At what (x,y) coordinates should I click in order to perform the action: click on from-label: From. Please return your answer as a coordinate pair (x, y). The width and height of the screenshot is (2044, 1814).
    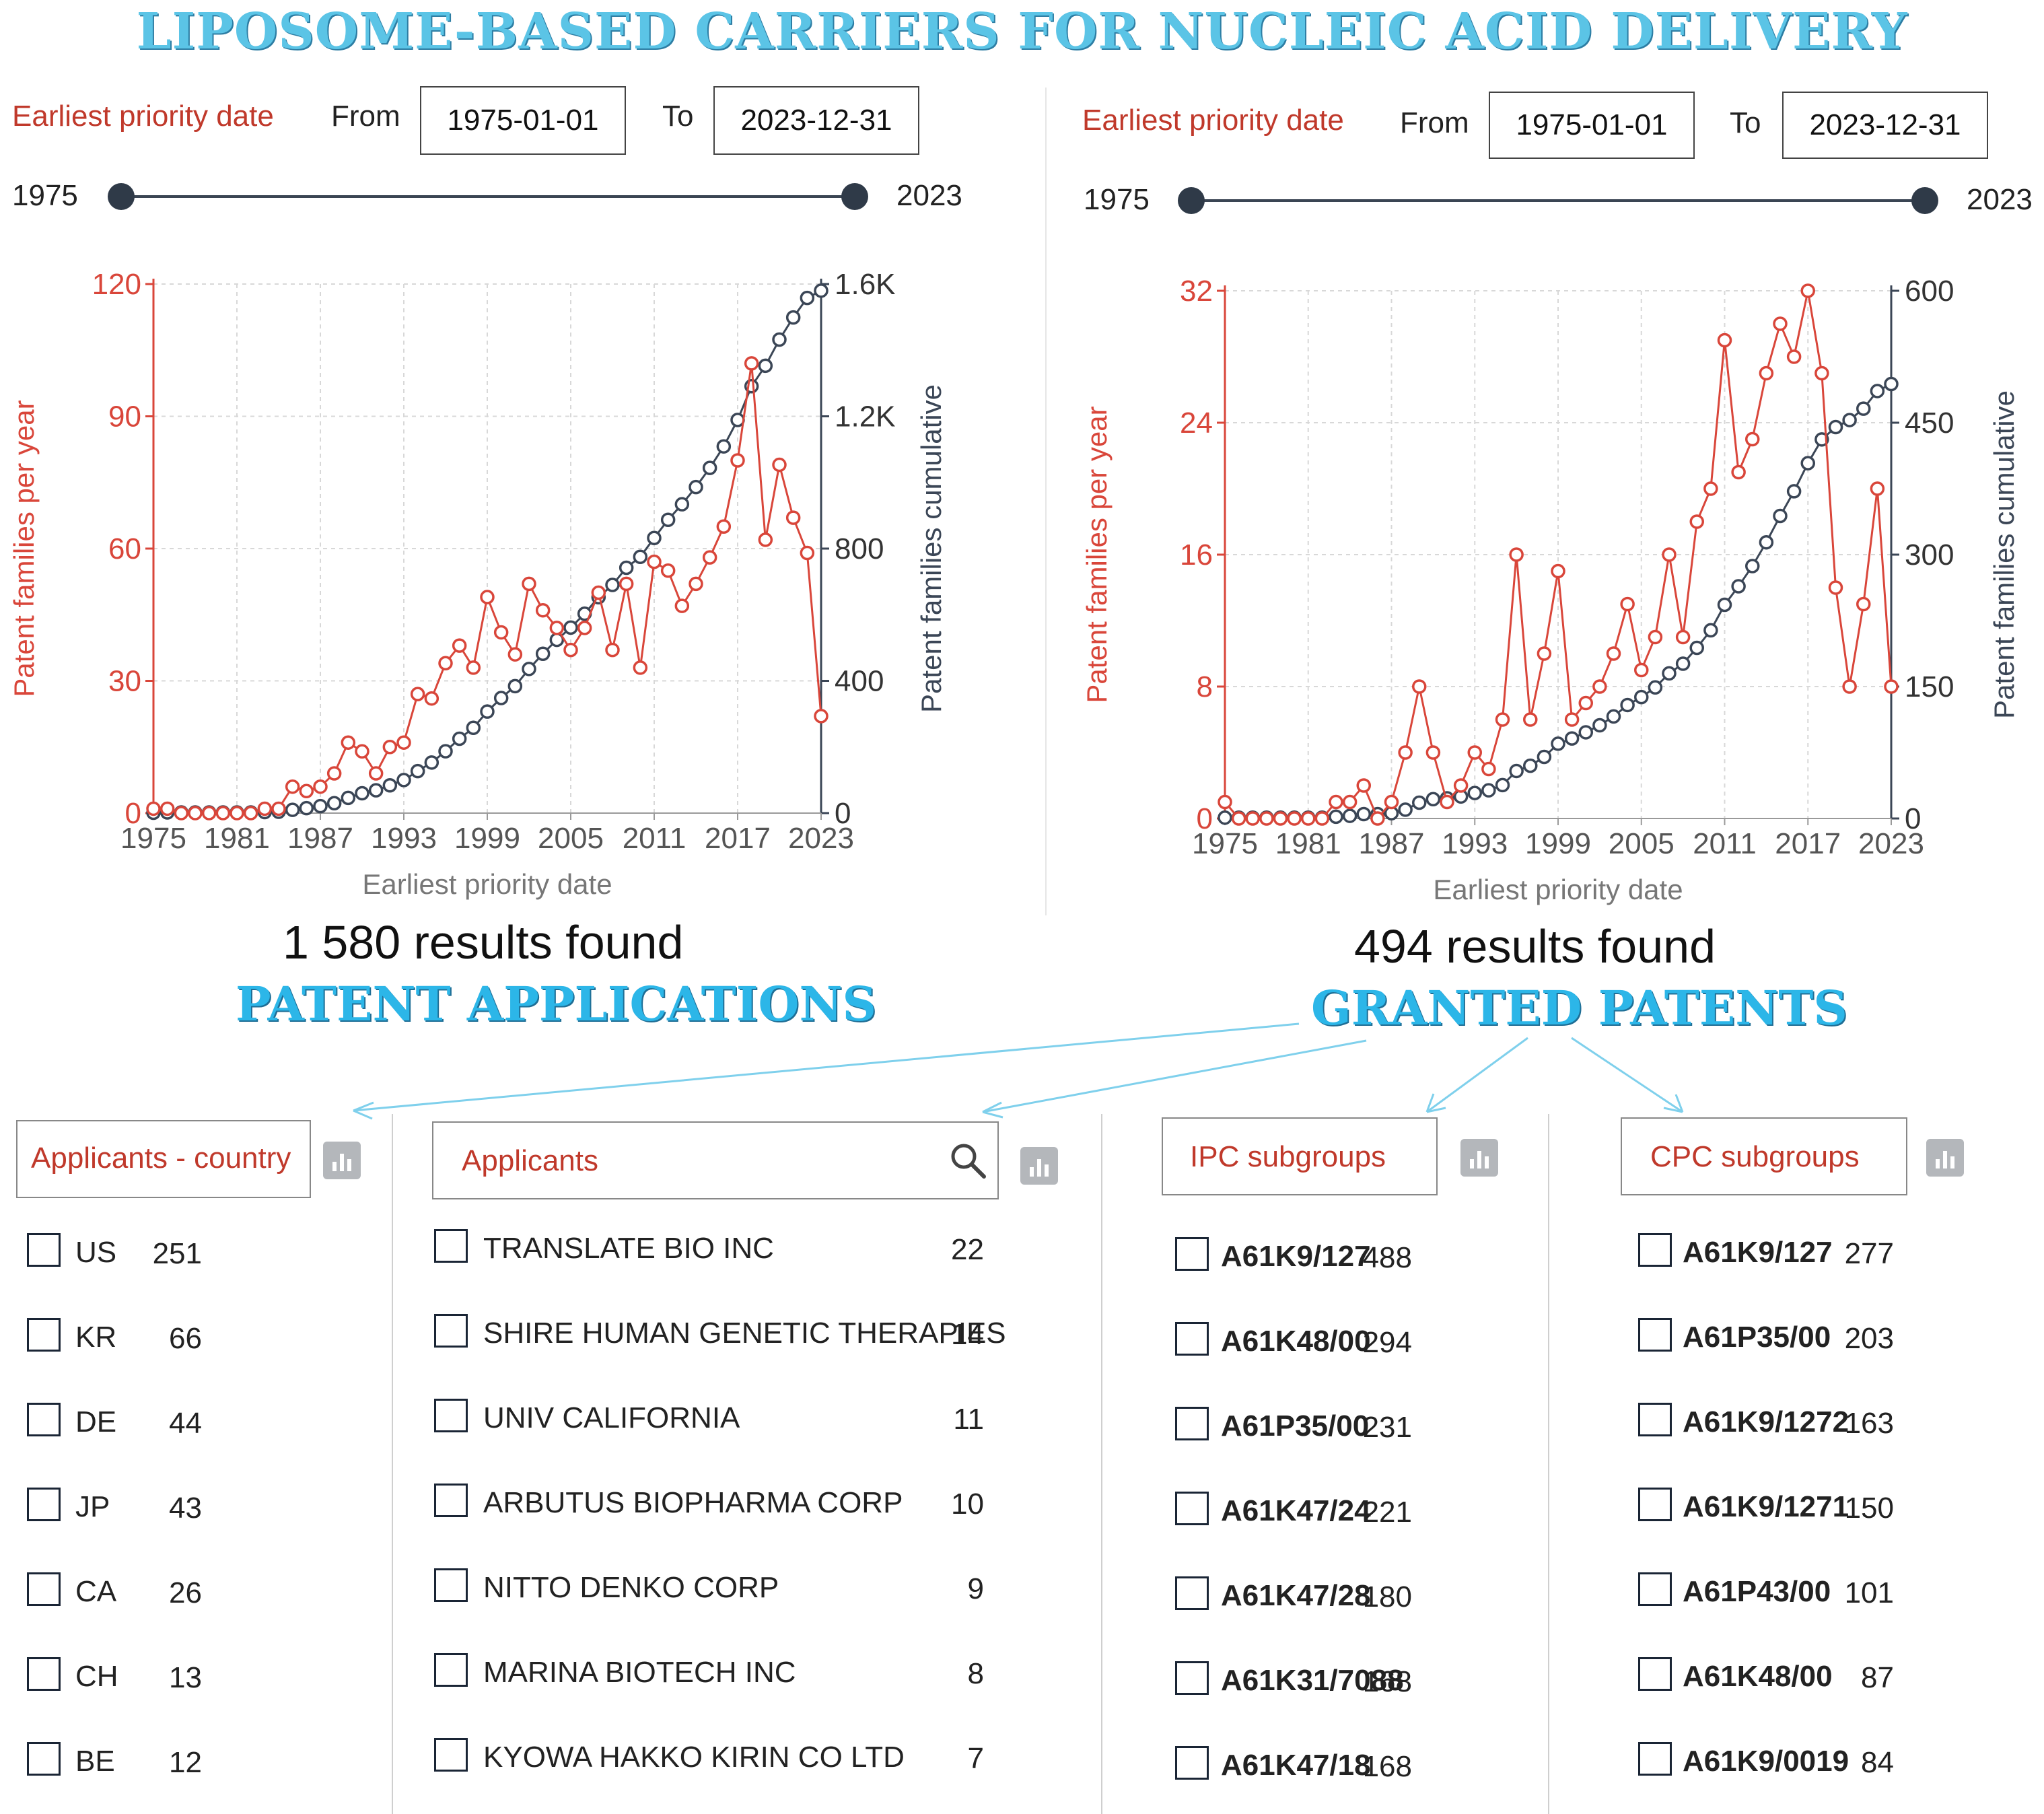
    Looking at the image, I should click on (365, 116).